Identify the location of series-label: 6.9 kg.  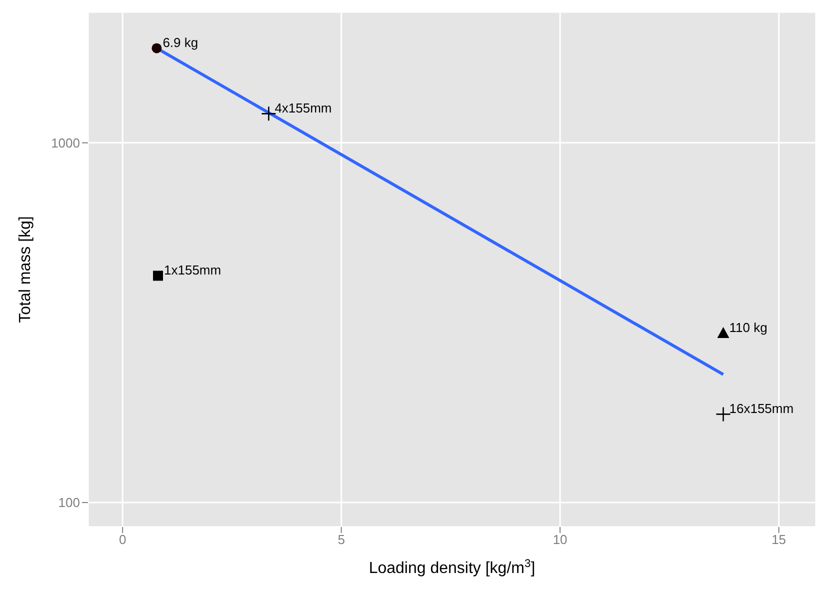
(180, 42).